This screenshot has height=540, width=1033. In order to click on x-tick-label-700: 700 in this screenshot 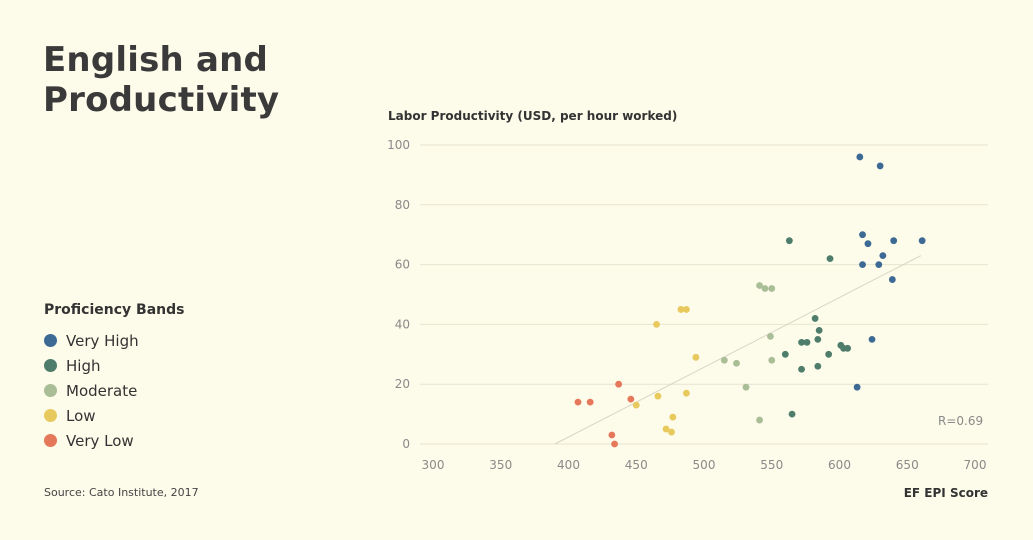, I will do `click(975, 465)`.